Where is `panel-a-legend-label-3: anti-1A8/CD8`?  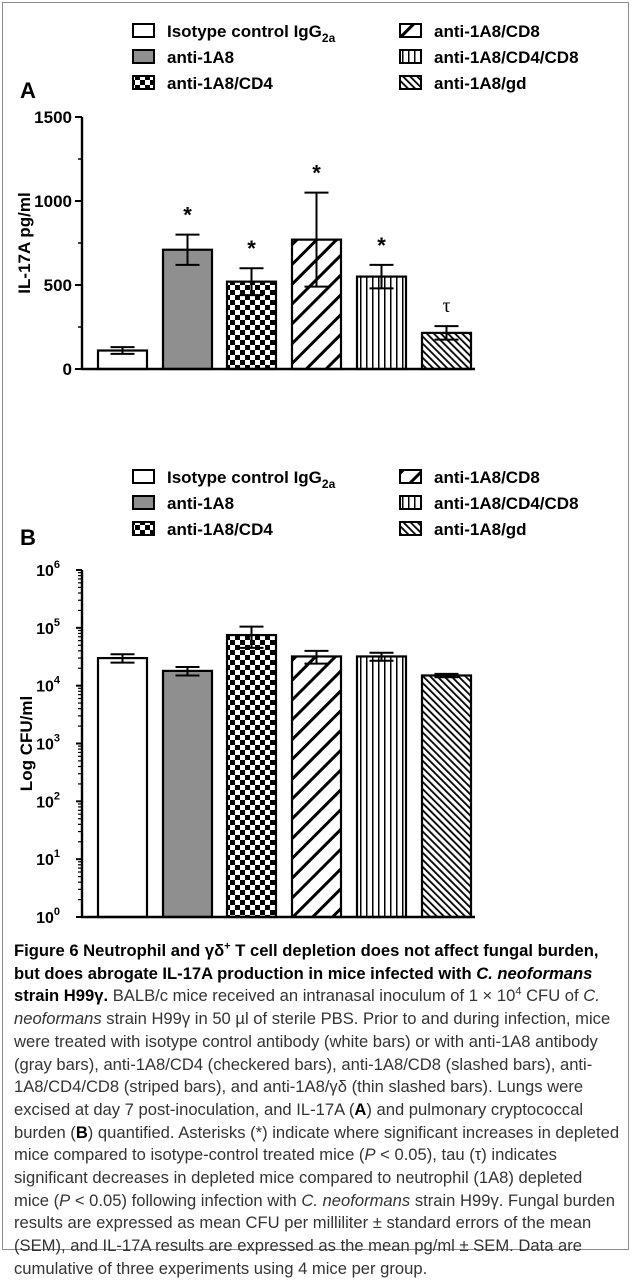 panel-a-legend-label-3: anti-1A8/CD8 is located at coordinates (487, 31).